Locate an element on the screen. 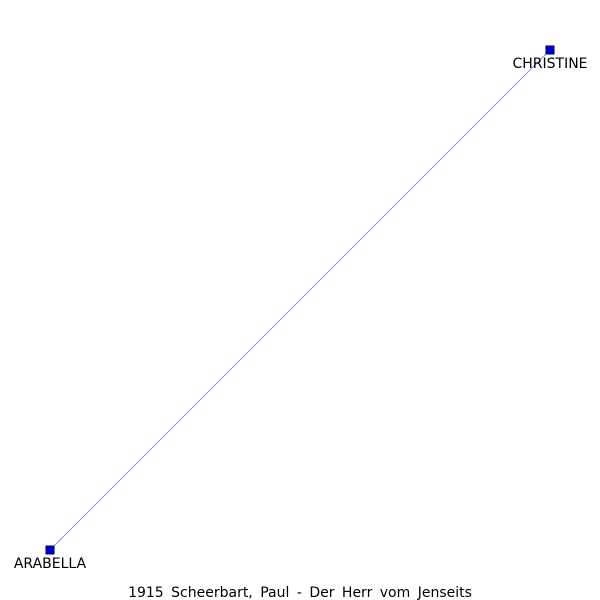  node-christine is located at coordinates (550, 50).